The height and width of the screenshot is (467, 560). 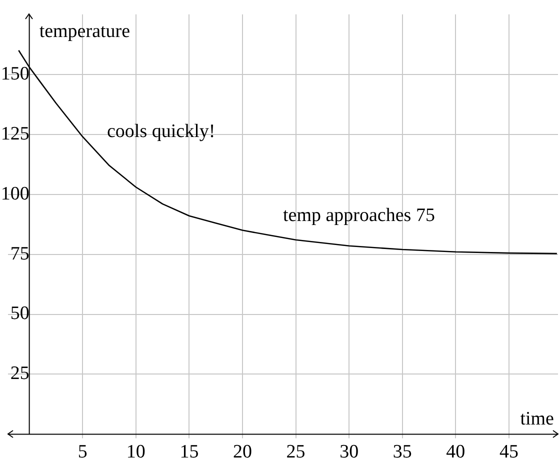 What do you see at coordinates (359, 215) in the screenshot?
I see `annotation: temp approaches 75` at bounding box center [359, 215].